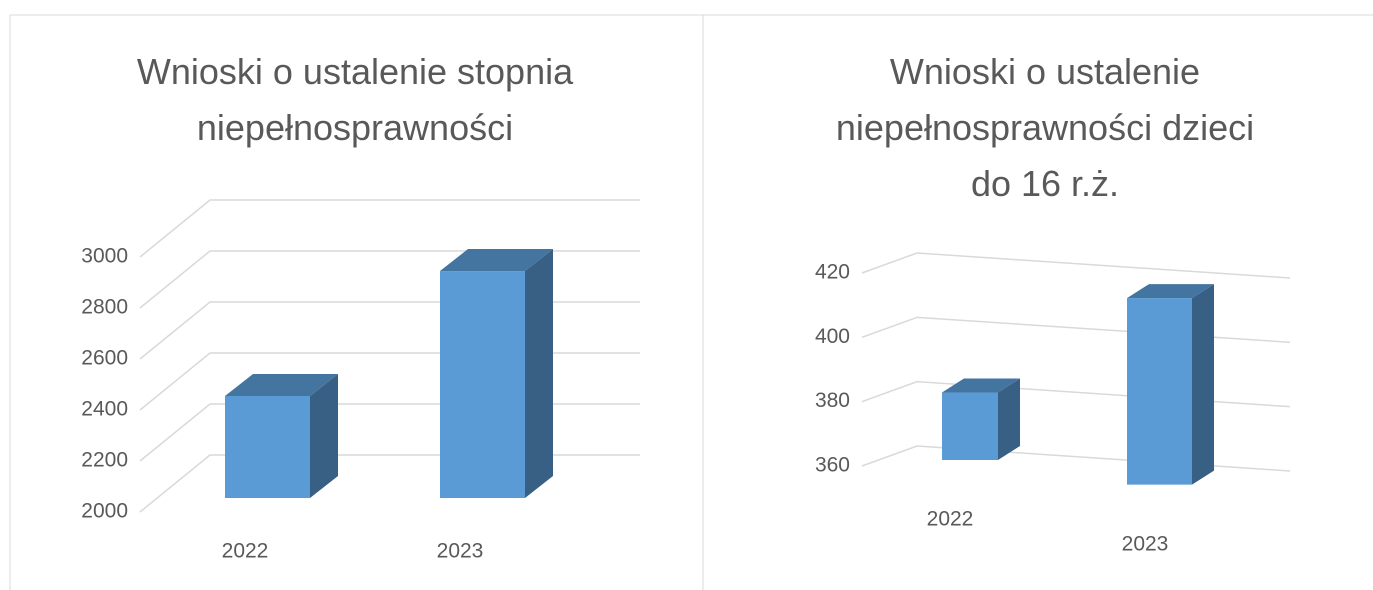  What do you see at coordinates (104, 409) in the screenshot?
I see `y-tick-label: 2400` at bounding box center [104, 409].